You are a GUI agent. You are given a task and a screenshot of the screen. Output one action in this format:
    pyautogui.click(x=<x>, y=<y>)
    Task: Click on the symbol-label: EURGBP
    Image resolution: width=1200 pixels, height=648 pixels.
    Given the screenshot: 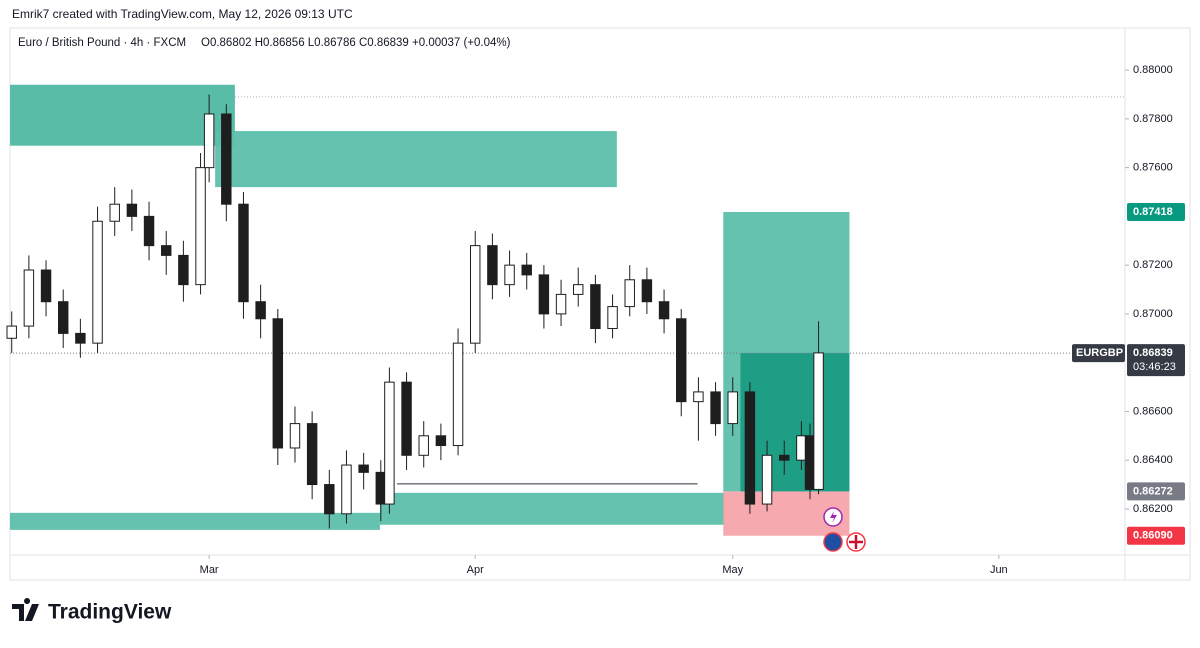 What is the action you would take?
    pyautogui.click(x=1099, y=353)
    